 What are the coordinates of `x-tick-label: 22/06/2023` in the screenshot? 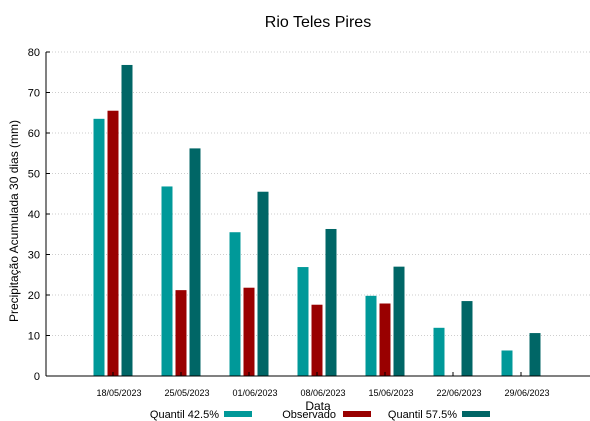 It's located at (458, 393).